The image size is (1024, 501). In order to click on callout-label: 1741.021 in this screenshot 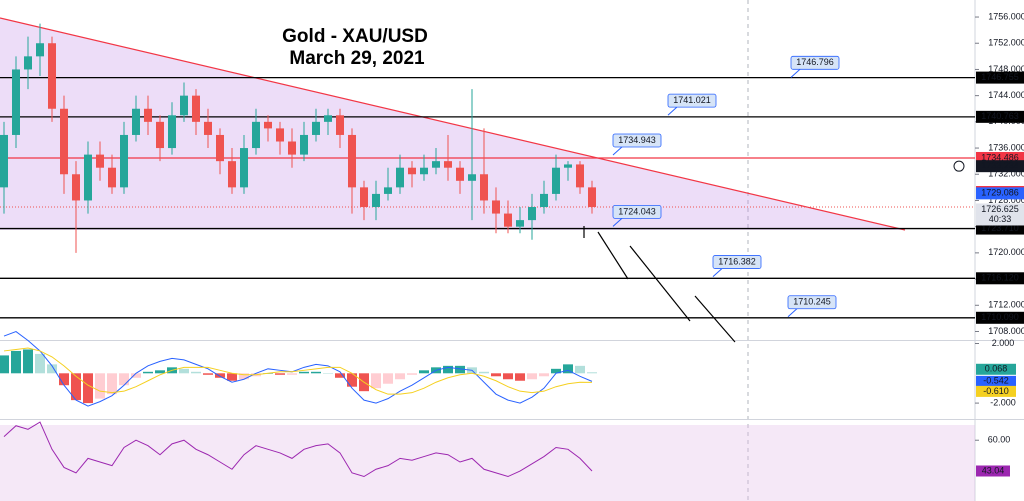, I will do `click(692, 100)`.